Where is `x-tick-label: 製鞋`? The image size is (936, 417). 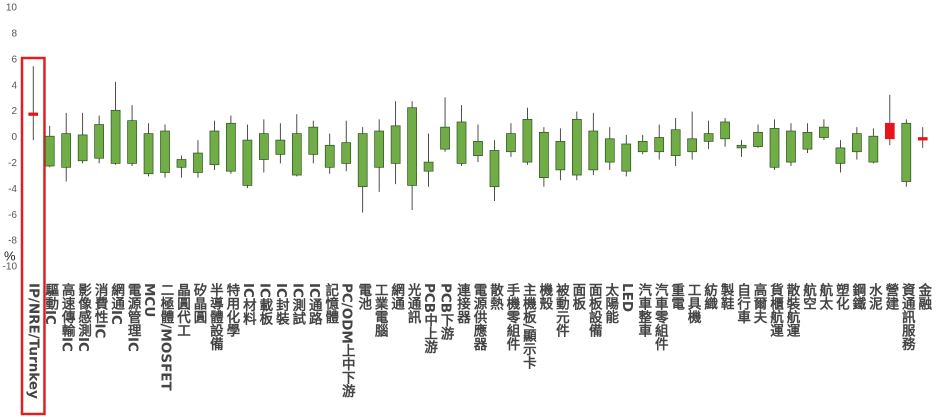
x-tick-label: 製鞋 is located at coordinates (725, 296).